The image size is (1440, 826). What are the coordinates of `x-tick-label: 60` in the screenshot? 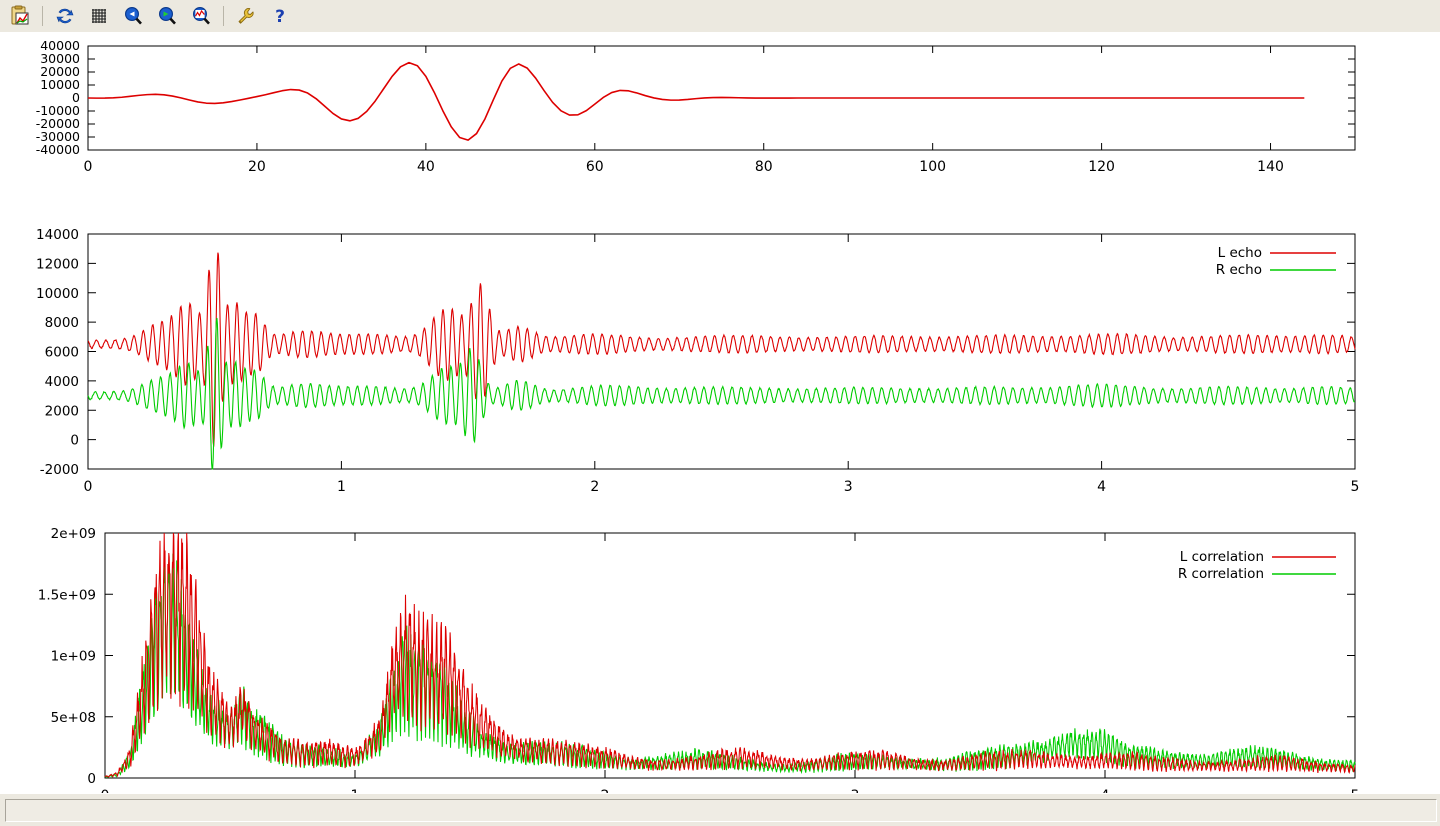 It's located at (595, 167).